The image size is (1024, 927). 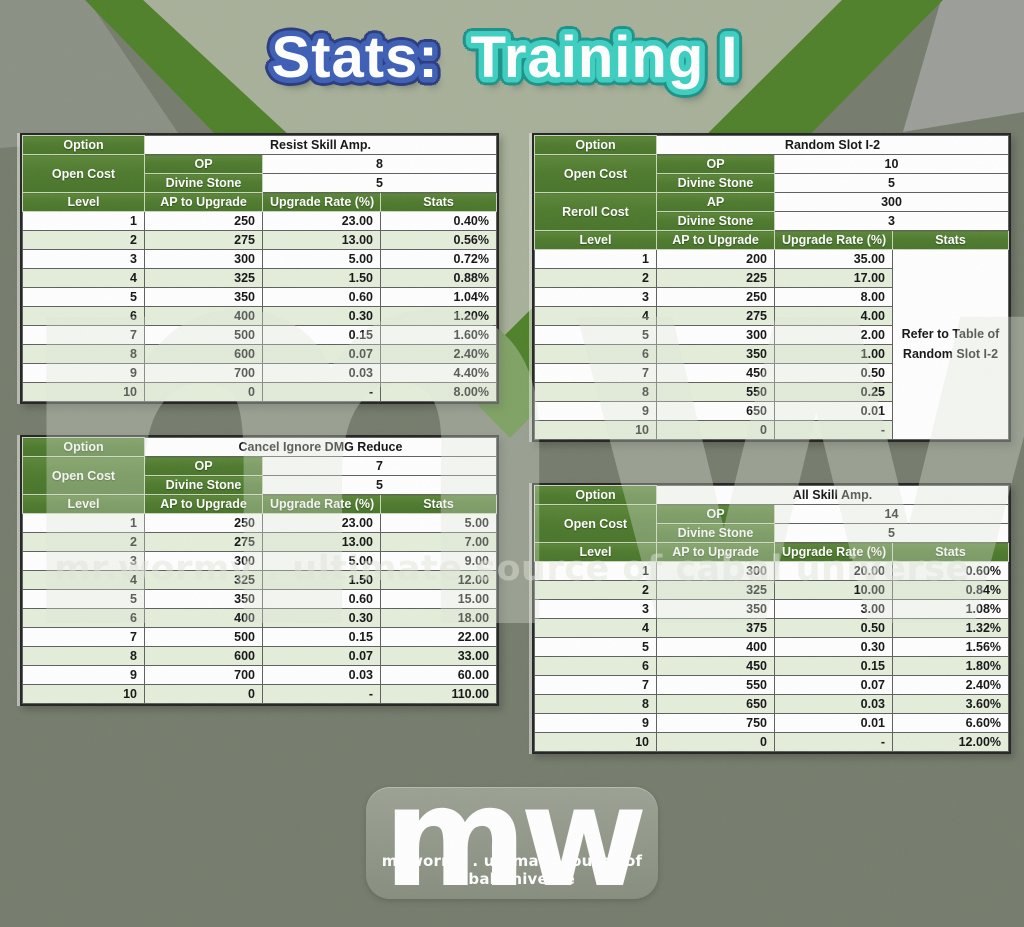 I want to click on stats-note-line: Random Slot I-2, so click(x=950, y=353).